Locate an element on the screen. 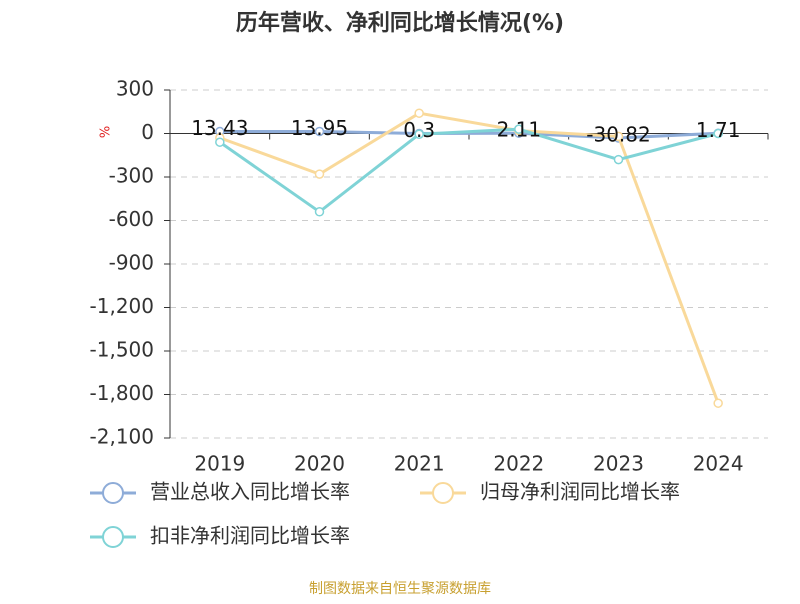 The height and width of the screenshot is (604, 800). y-tick-label: -1,200 is located at coordinates (122, 306).